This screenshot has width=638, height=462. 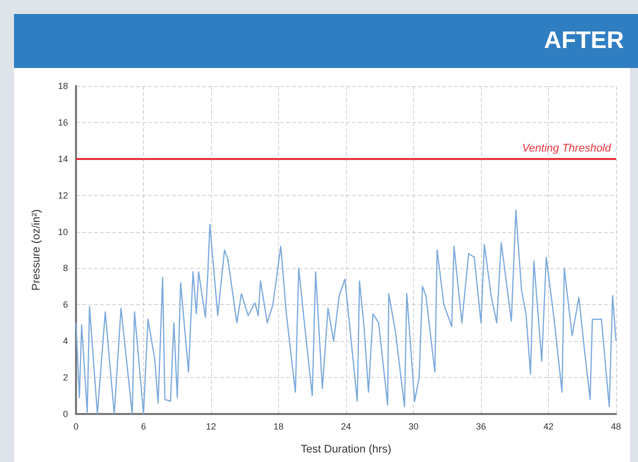 What do you see at coordinates (65, 377) in the screenshot?
I see `y-tick-label: 2` at bounding box center [65, 377].